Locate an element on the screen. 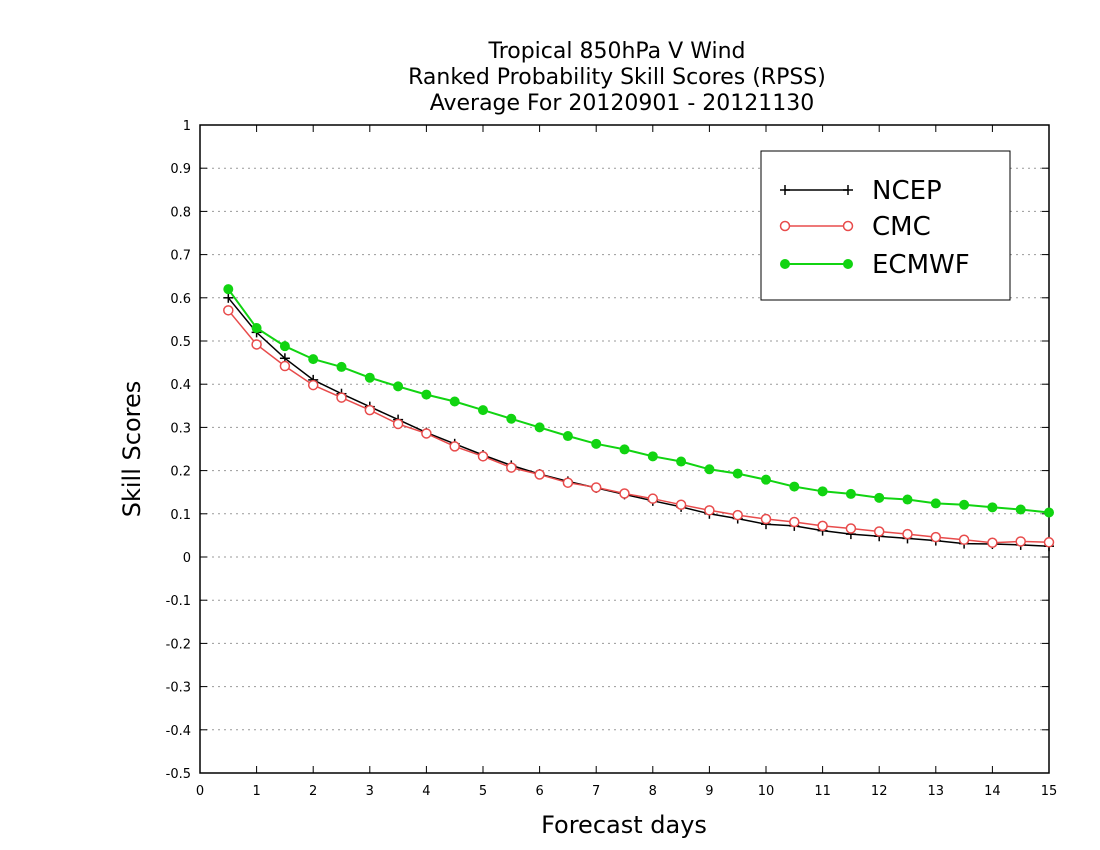 The width and height of the screenshot is (1100, 850). x-tick-label: 8 is located at coordinates (653, 791).